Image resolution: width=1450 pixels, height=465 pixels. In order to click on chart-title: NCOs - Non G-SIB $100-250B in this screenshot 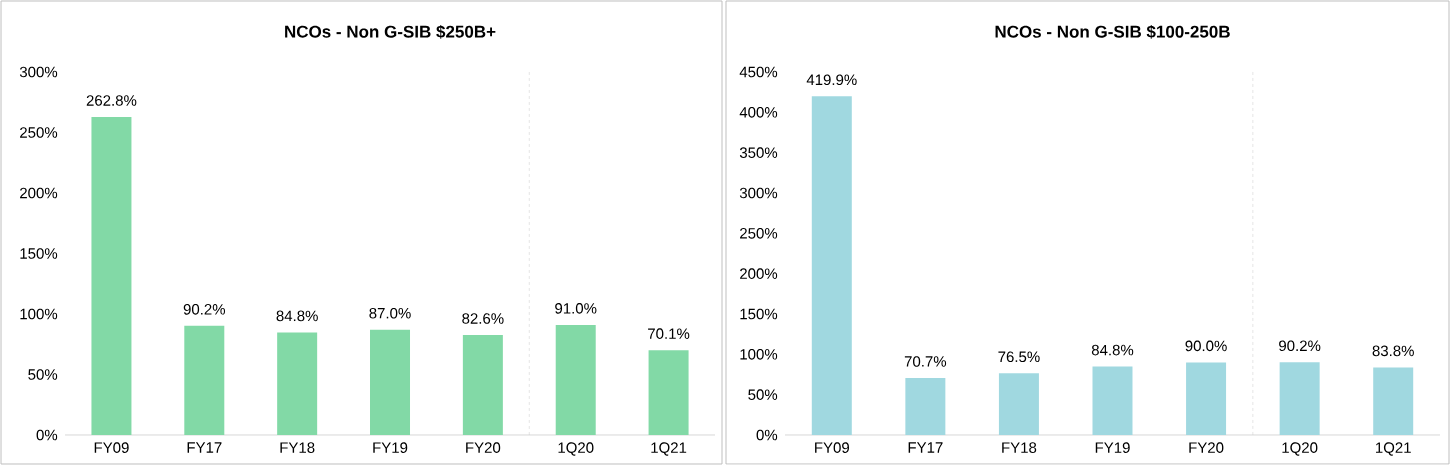, I will do `click(1112, 31)`.